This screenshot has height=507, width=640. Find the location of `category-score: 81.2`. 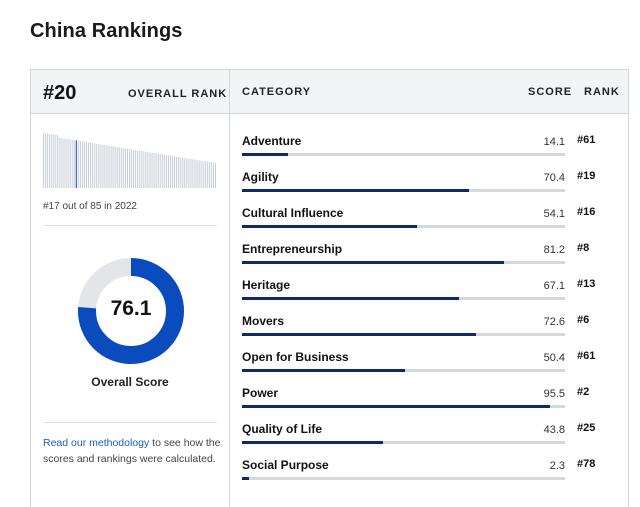

category-score: 81.2 is located at coordinates (554, 250).